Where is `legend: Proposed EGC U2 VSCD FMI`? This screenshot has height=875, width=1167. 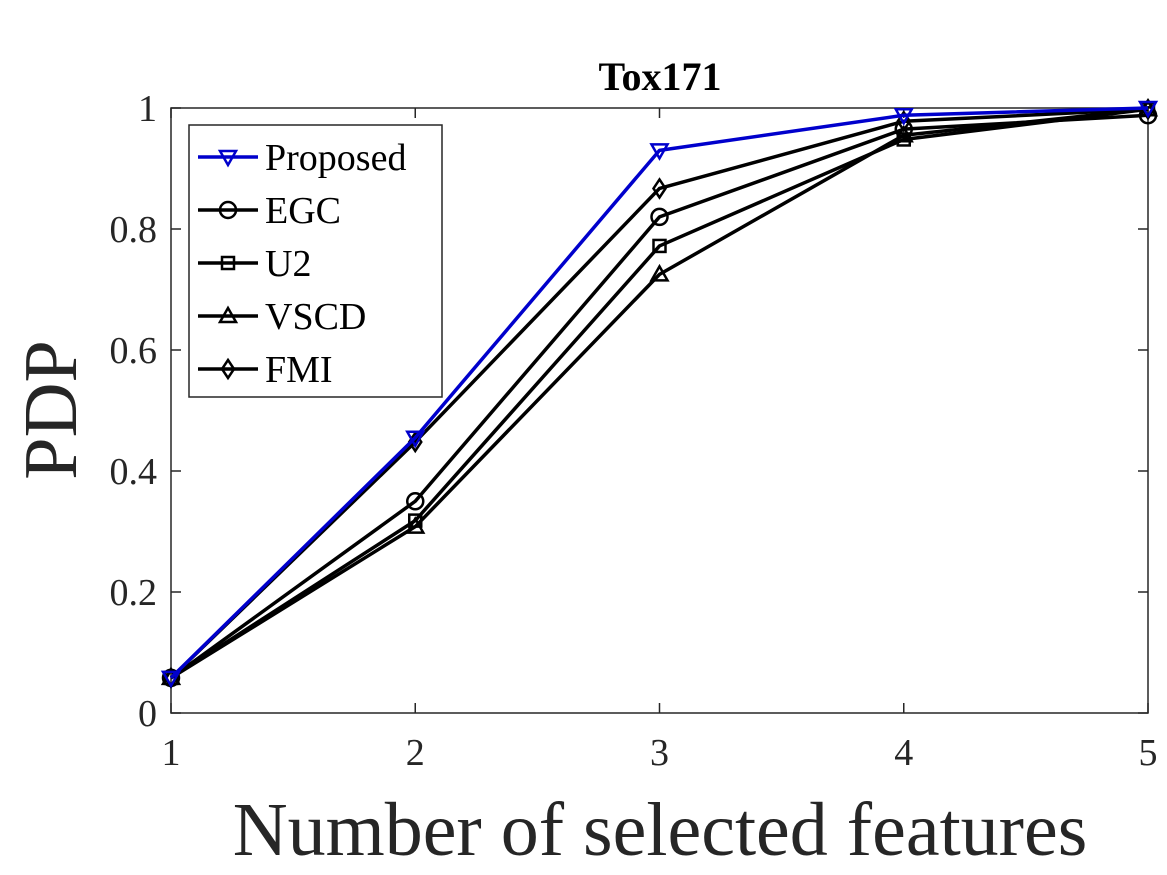
legend: Proposed EGC U2 VSCD FMI is located at coordinates (315, 261).